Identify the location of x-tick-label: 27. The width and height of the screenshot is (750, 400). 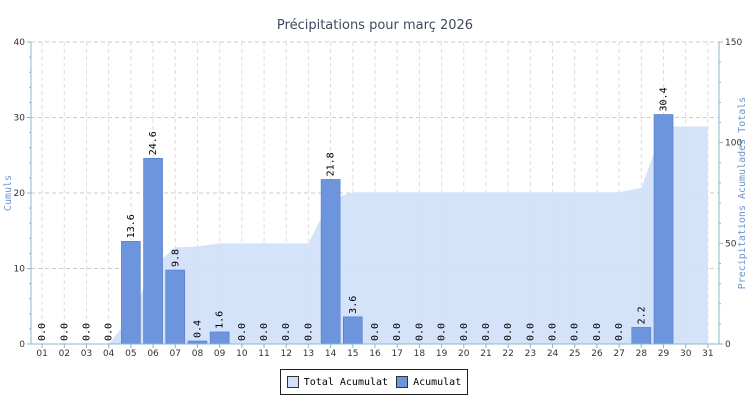
(618, 354).